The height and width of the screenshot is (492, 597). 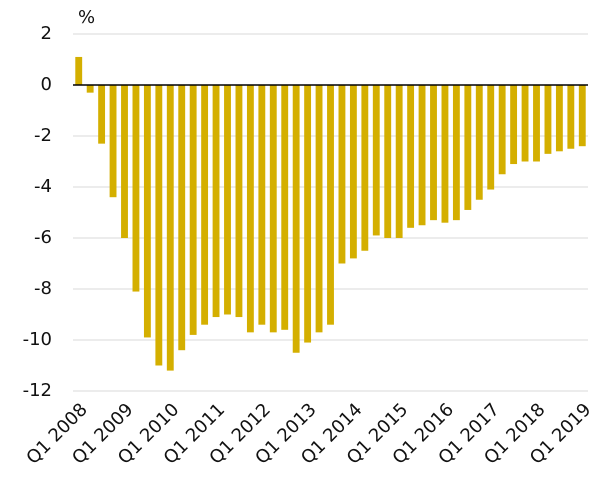 I want to click on y-tick-label: -8, so click(x=43, y=288).